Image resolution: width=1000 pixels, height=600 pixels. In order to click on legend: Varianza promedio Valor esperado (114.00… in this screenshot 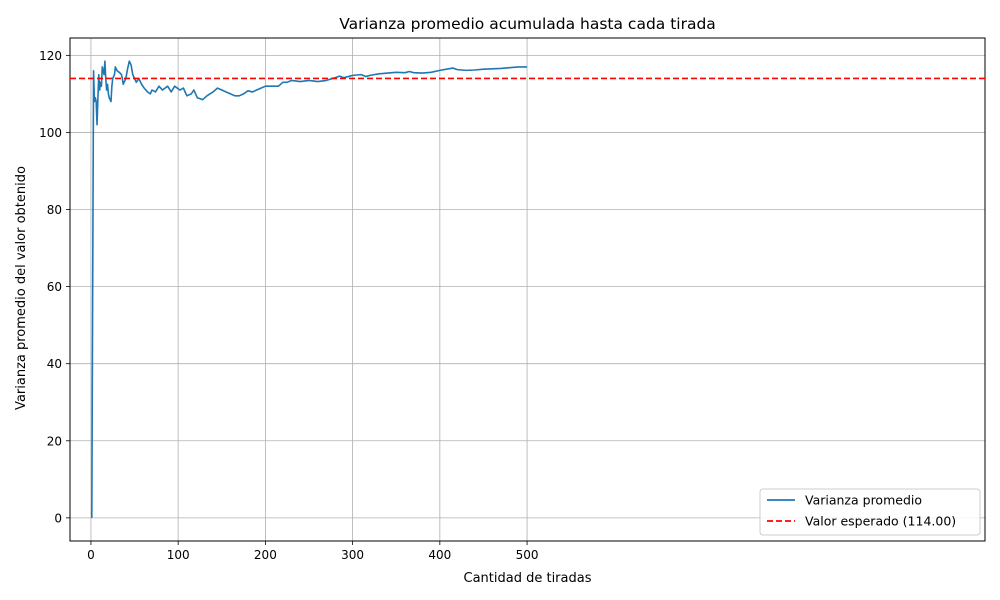, I will do `click(870, 512)`.